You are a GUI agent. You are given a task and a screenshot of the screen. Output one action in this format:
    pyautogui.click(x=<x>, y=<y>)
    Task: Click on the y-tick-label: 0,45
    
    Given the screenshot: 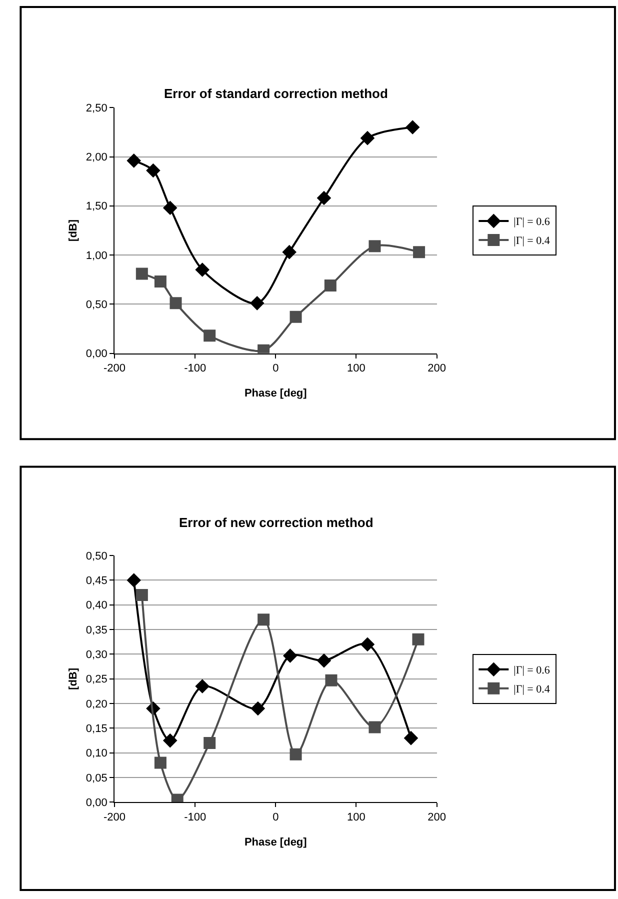 What is the action you would take?
    pyautogui.click(x=97, y=581)
    